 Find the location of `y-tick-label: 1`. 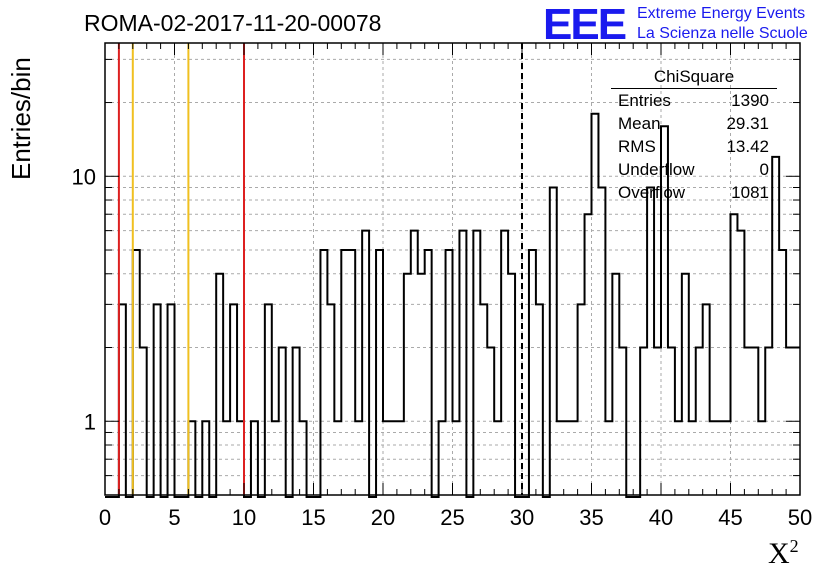

y-tick-label: 1 is located at coordinates (90, 421).